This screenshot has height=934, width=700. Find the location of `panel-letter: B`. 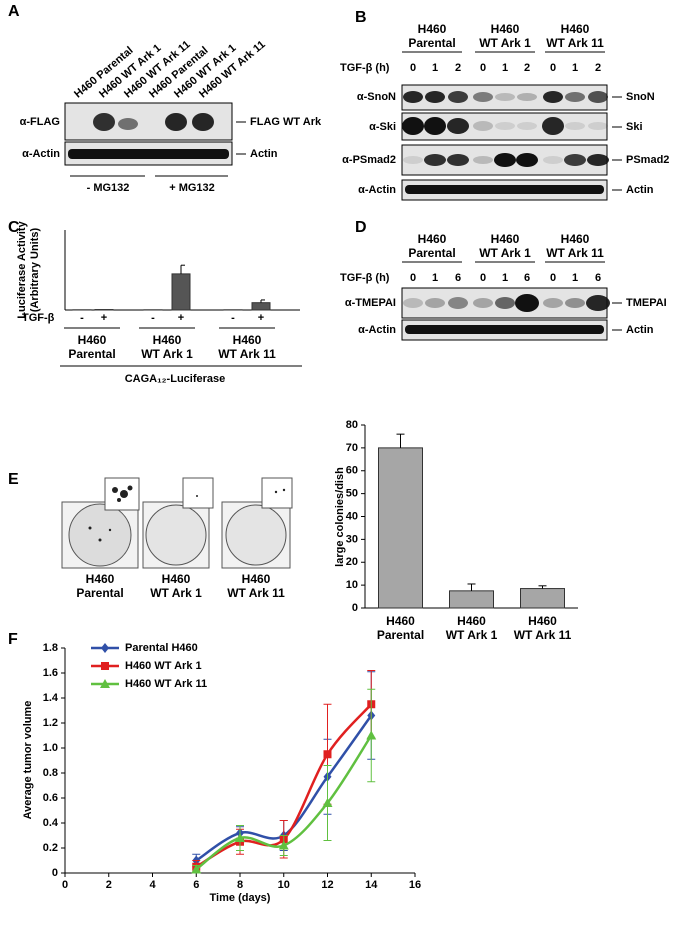

panel-letter: B is located at coordinates (361, 17).